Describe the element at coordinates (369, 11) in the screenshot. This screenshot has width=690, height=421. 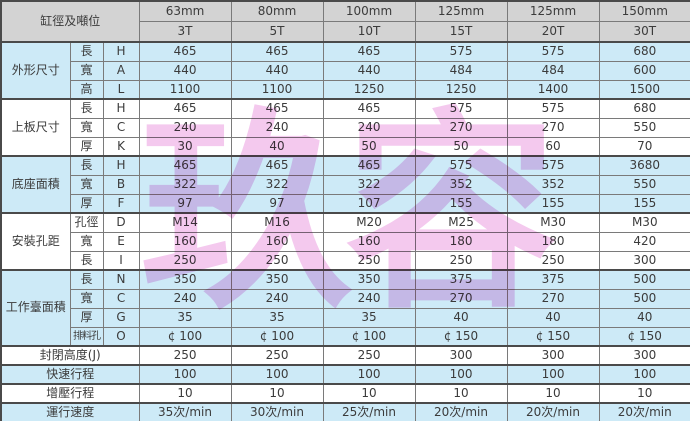
I see `header-diameter-cell: 100mm` at that location.